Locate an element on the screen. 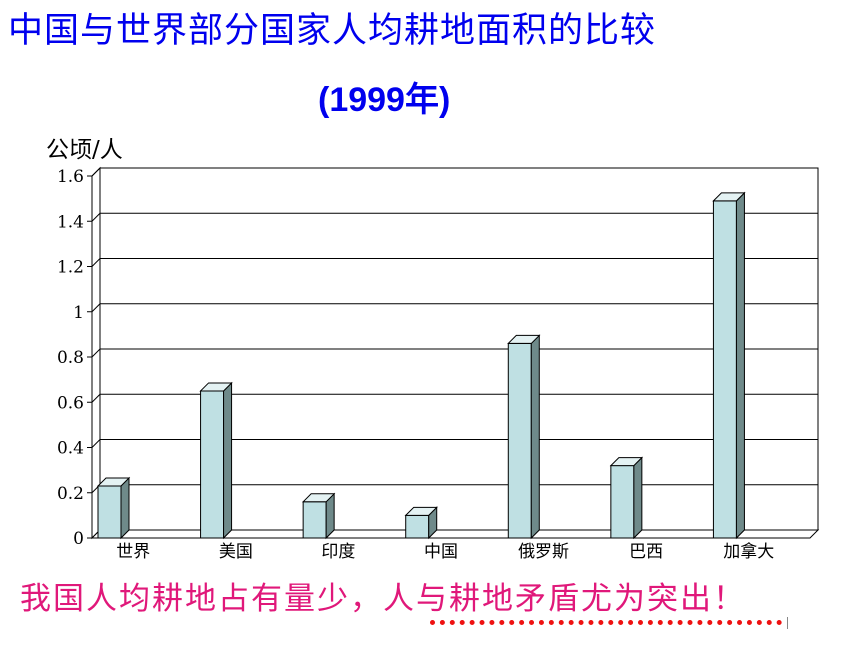  y-tick-label: 0.2 is located at coordinates (70, 494).